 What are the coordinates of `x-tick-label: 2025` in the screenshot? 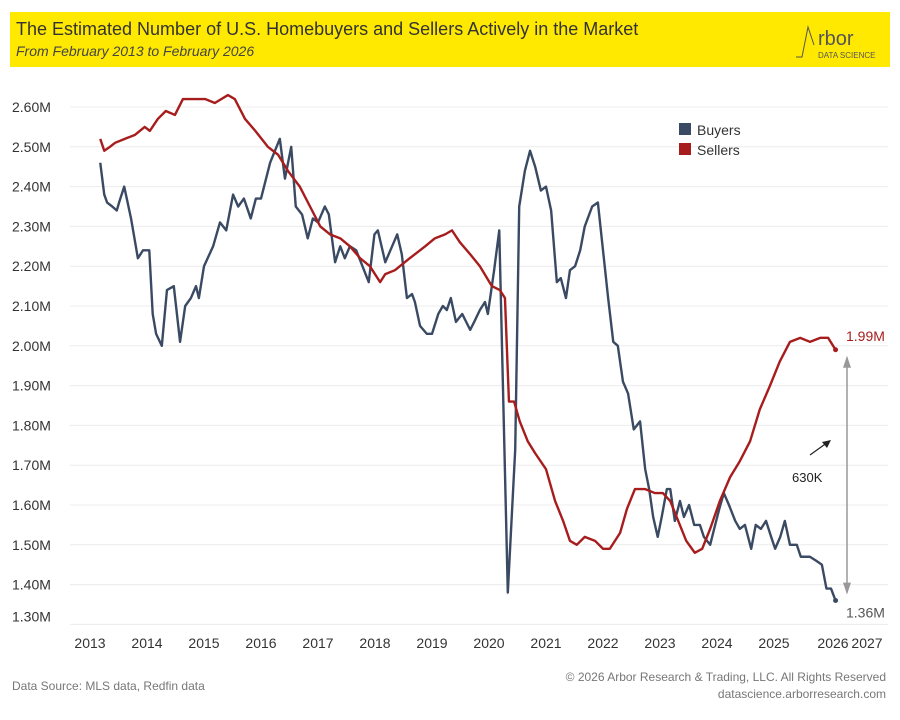 It's located at (773, 642).